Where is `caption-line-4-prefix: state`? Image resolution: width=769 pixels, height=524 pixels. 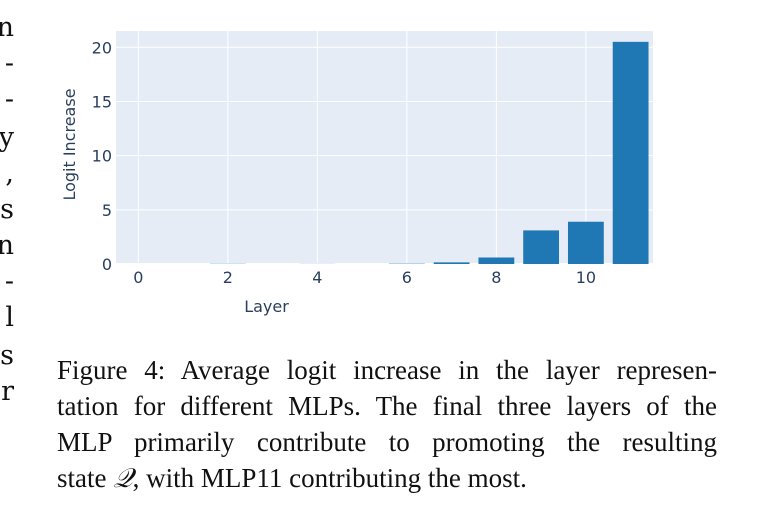 caption-line-4-prefix: state is located at coordinates (85, 478).